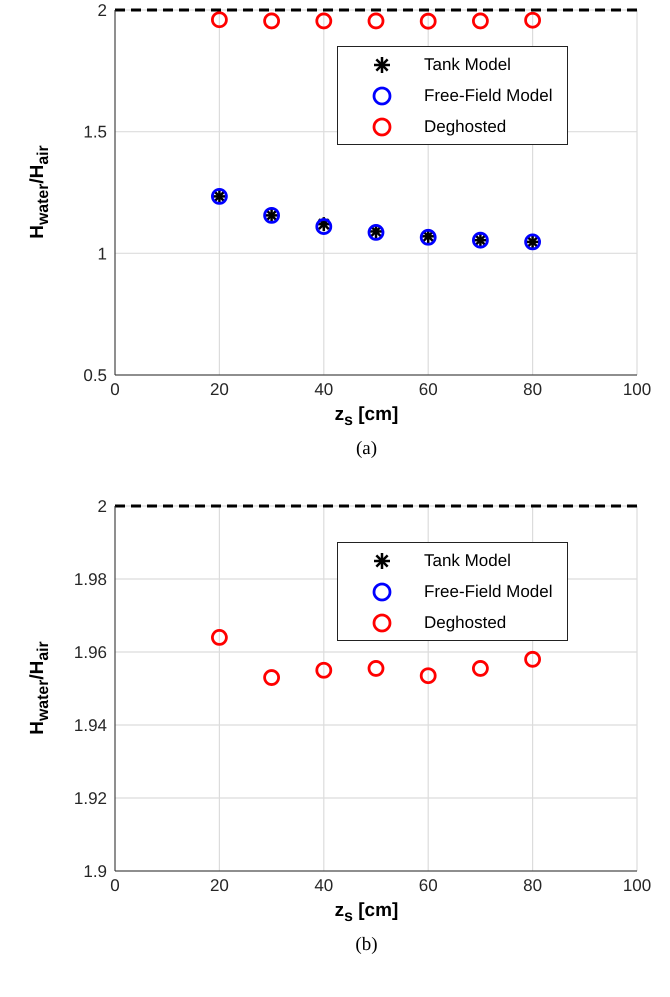 The width and height of the screenshot is (670, 997). Describe the element at coordinates (90, 798) in the screenshot. I see `y-tick-label: 1.92` at that location.